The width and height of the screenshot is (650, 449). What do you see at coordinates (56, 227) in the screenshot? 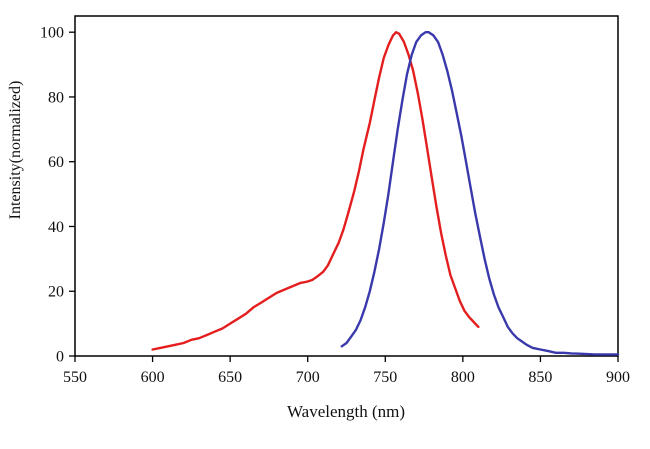
I see `y-tick-label: 40` at bounding box center [56, 227].